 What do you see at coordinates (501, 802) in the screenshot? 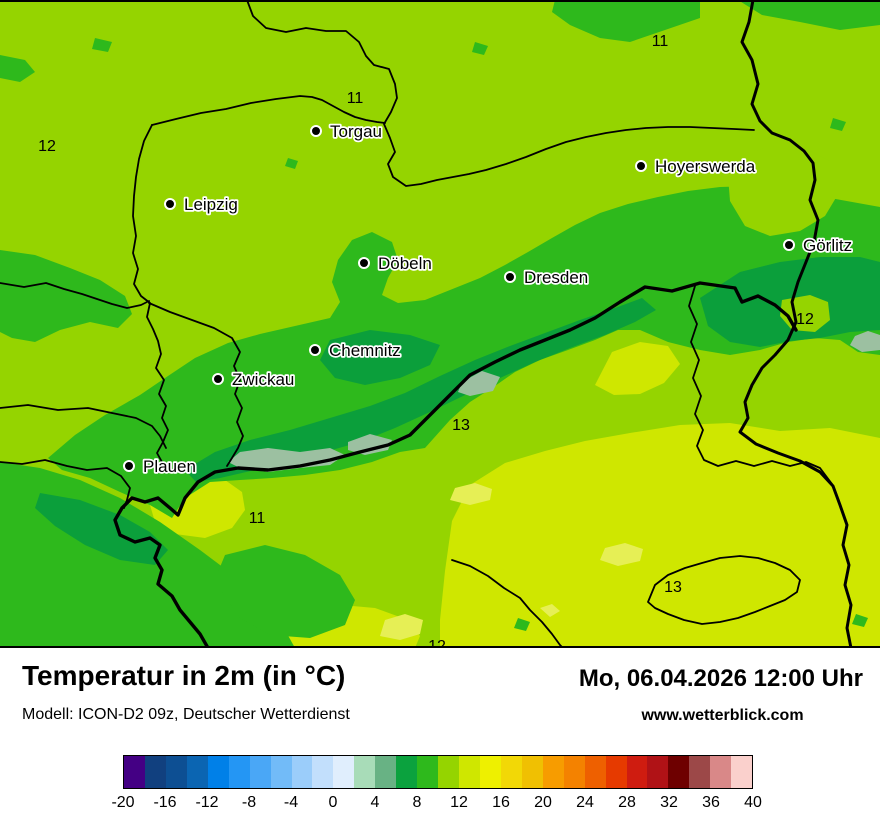
I see `colorbar-tick: 16` at bounding box center [501, 802].